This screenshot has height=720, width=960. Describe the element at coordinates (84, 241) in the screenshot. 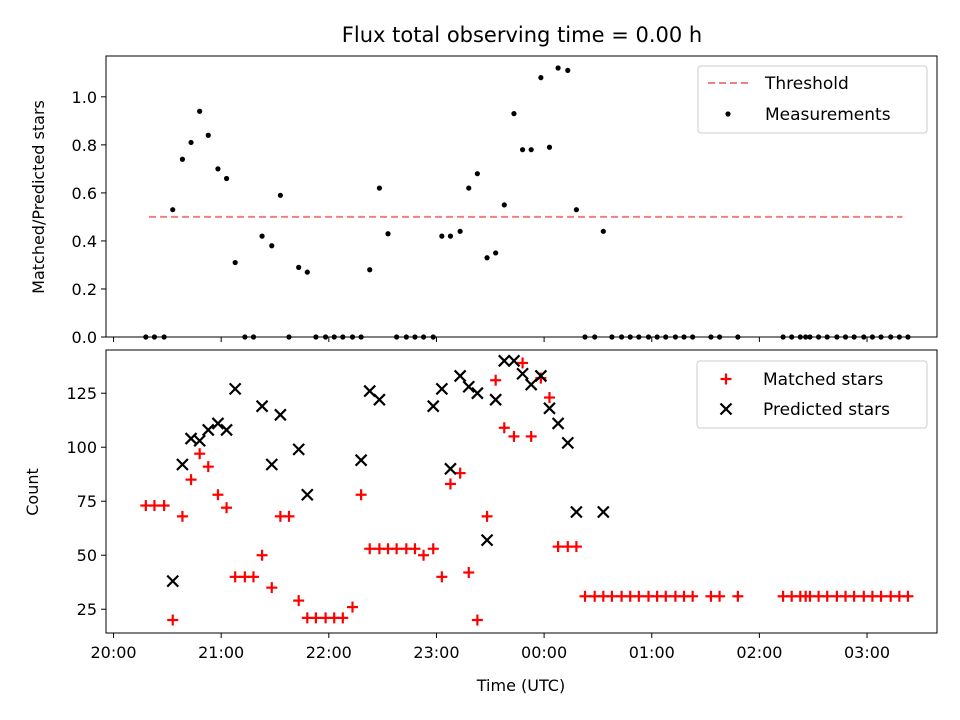

I see `top-y-tick-label: 0.4` at that location.